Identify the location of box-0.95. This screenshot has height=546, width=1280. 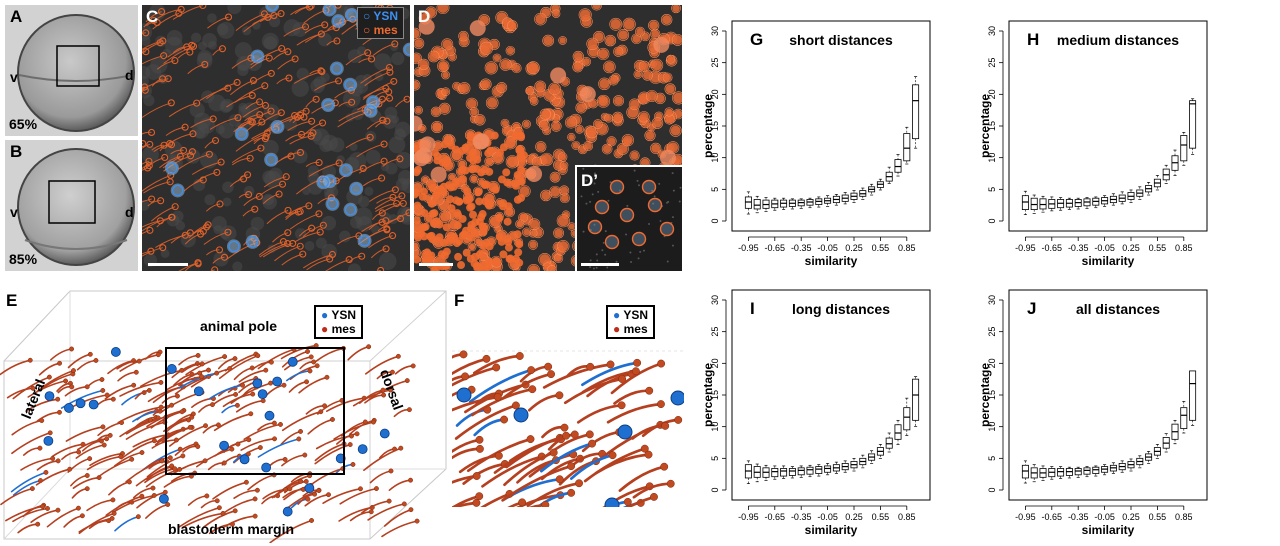
(1193, 398).